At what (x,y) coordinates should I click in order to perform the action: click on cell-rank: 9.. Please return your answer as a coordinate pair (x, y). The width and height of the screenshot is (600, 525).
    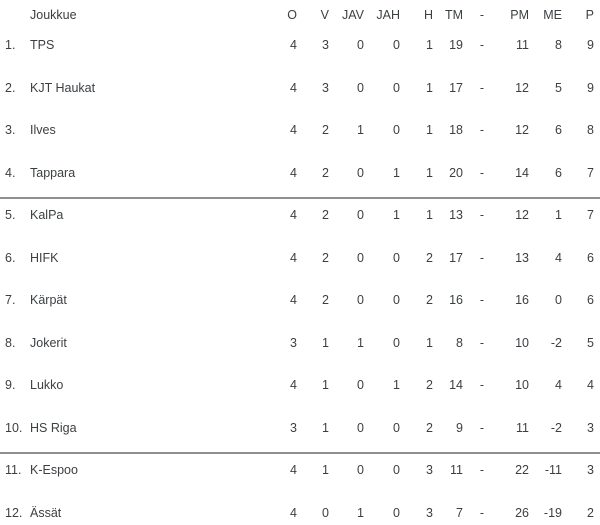
    Looking at the image, I should click on (10, 385).